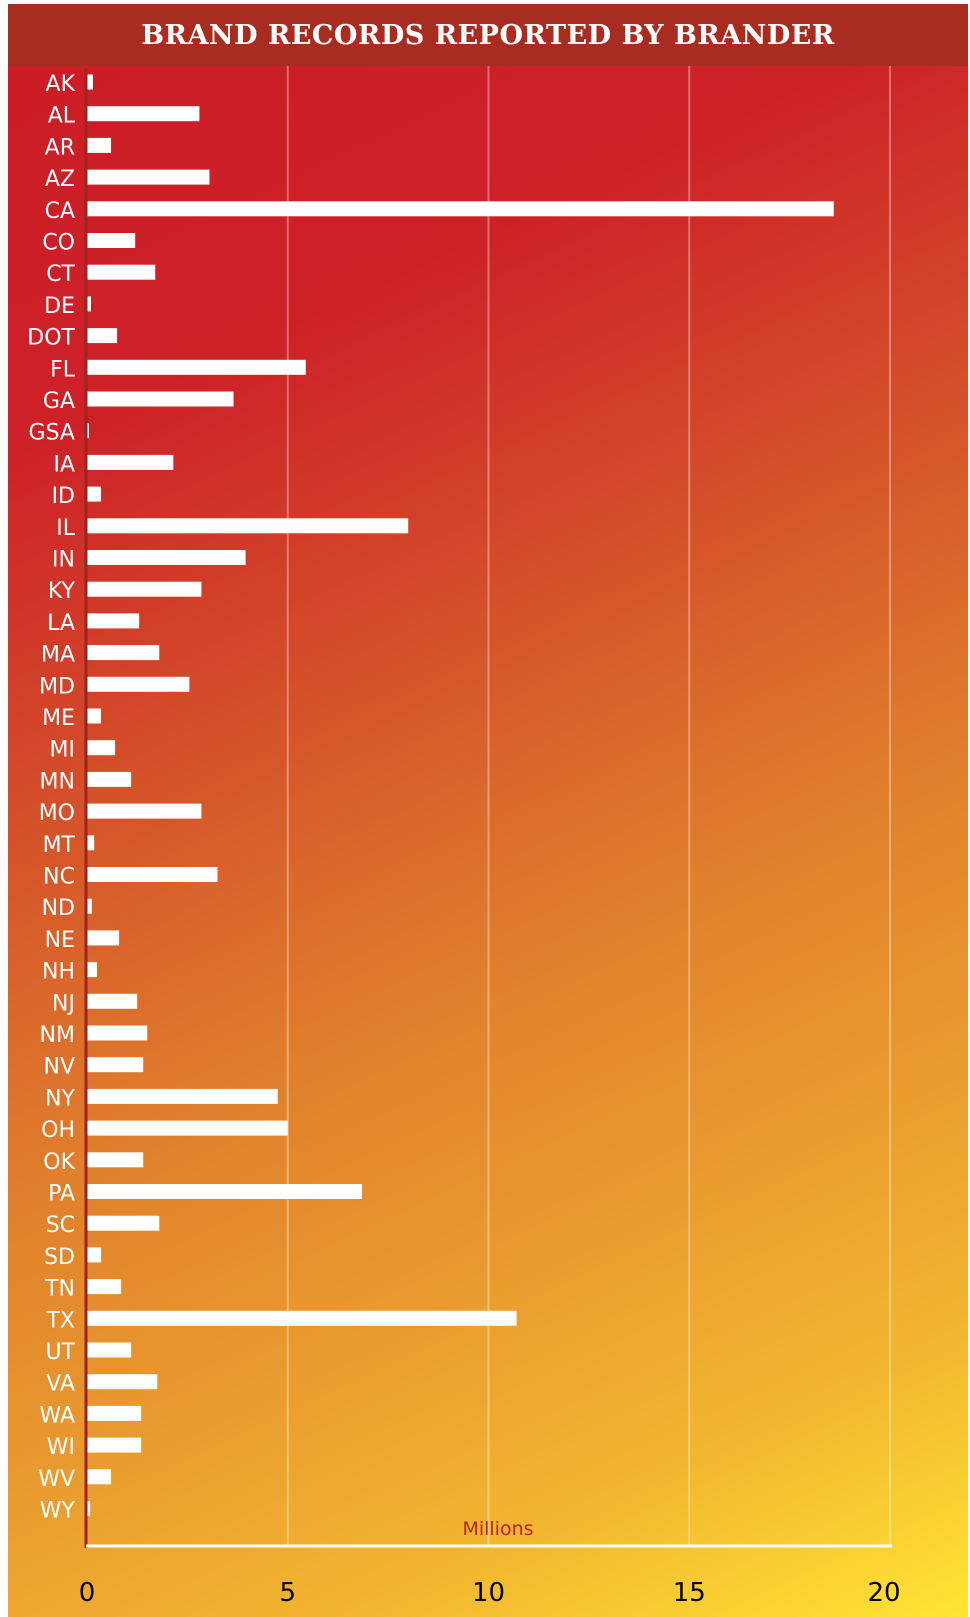 The width and height of the screenshot is (970, 1617). I want to click on category-label-me: ME, so click(58, 718).